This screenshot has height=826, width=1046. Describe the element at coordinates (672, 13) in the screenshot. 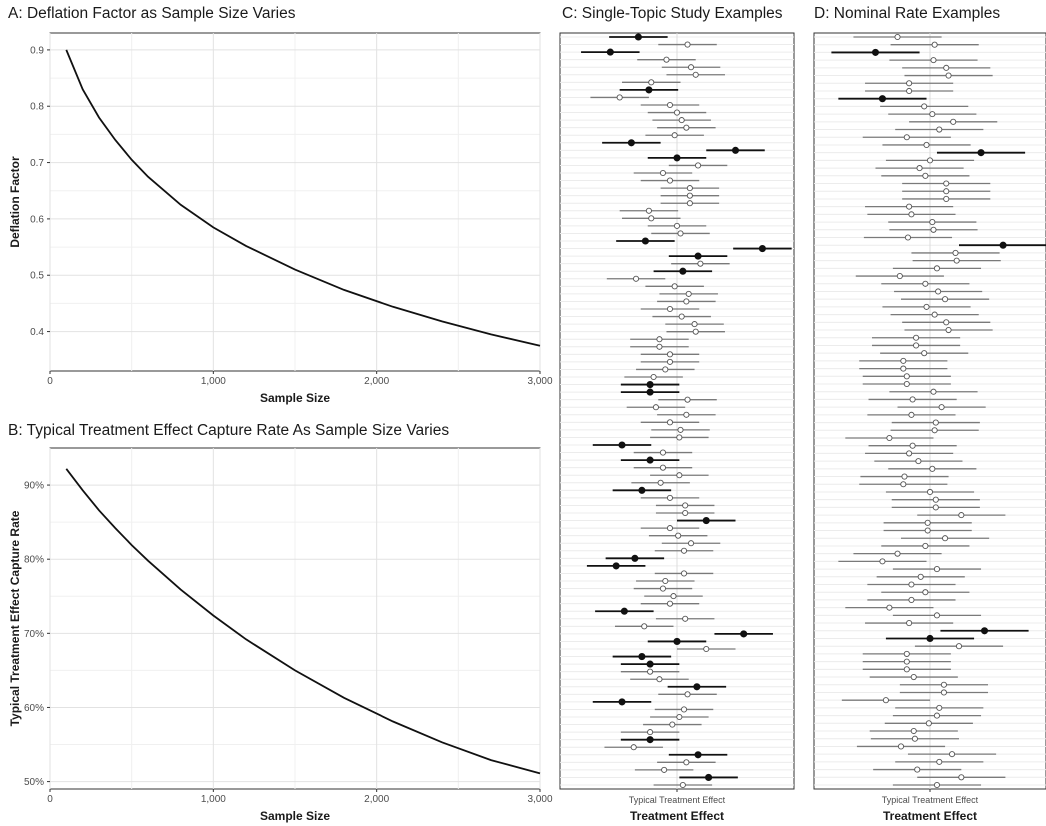

I see `panel-c-title: C: Single-Topic Study Examples` at that location.